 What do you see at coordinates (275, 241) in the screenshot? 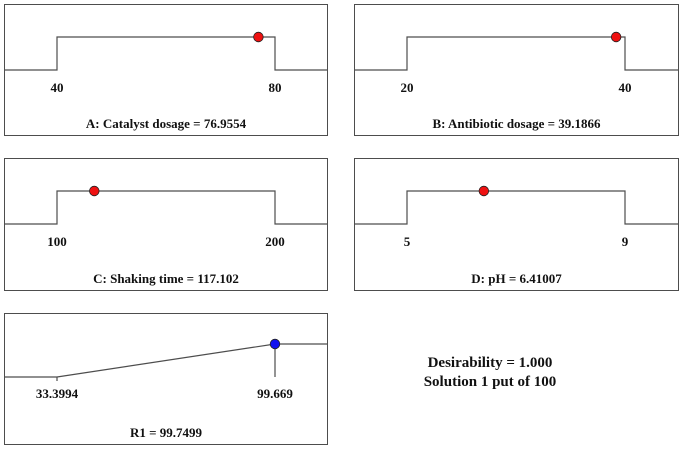
I see `tick-label: 200` at bounding box center [275, 241].